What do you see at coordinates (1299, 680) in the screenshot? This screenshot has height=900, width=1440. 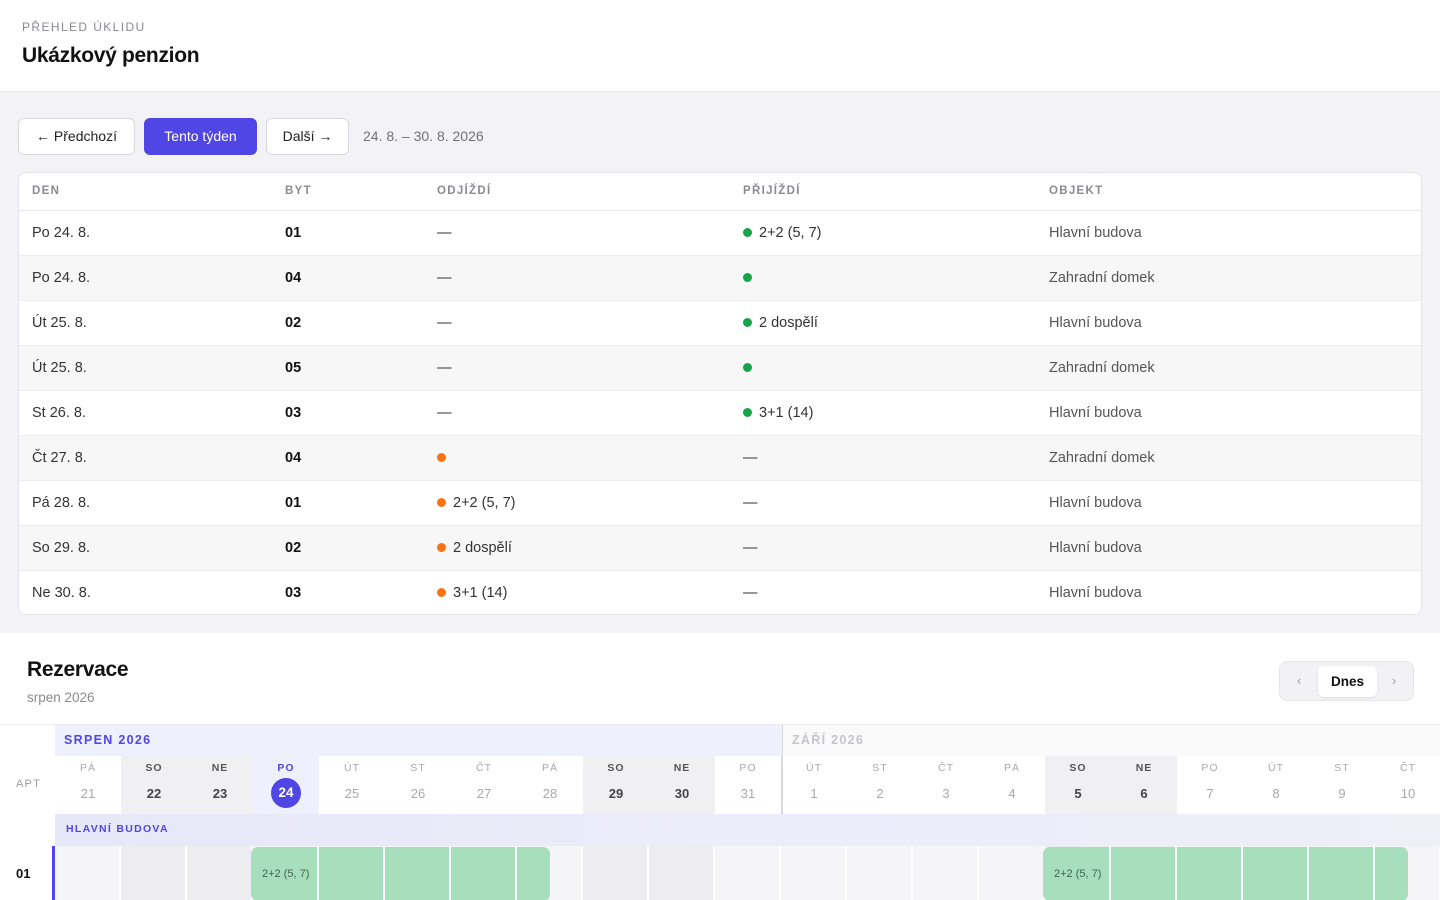 I see `chevron-left-icon: ‹` at bounding box center [1299, 680].